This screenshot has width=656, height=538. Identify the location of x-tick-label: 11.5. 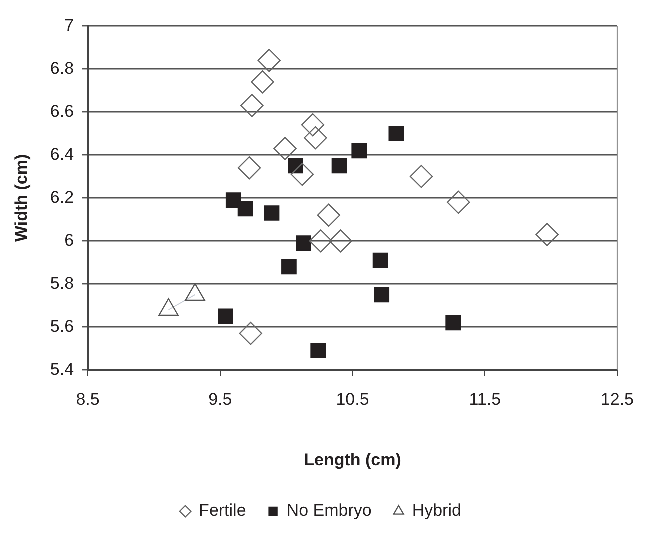
(485, 400).